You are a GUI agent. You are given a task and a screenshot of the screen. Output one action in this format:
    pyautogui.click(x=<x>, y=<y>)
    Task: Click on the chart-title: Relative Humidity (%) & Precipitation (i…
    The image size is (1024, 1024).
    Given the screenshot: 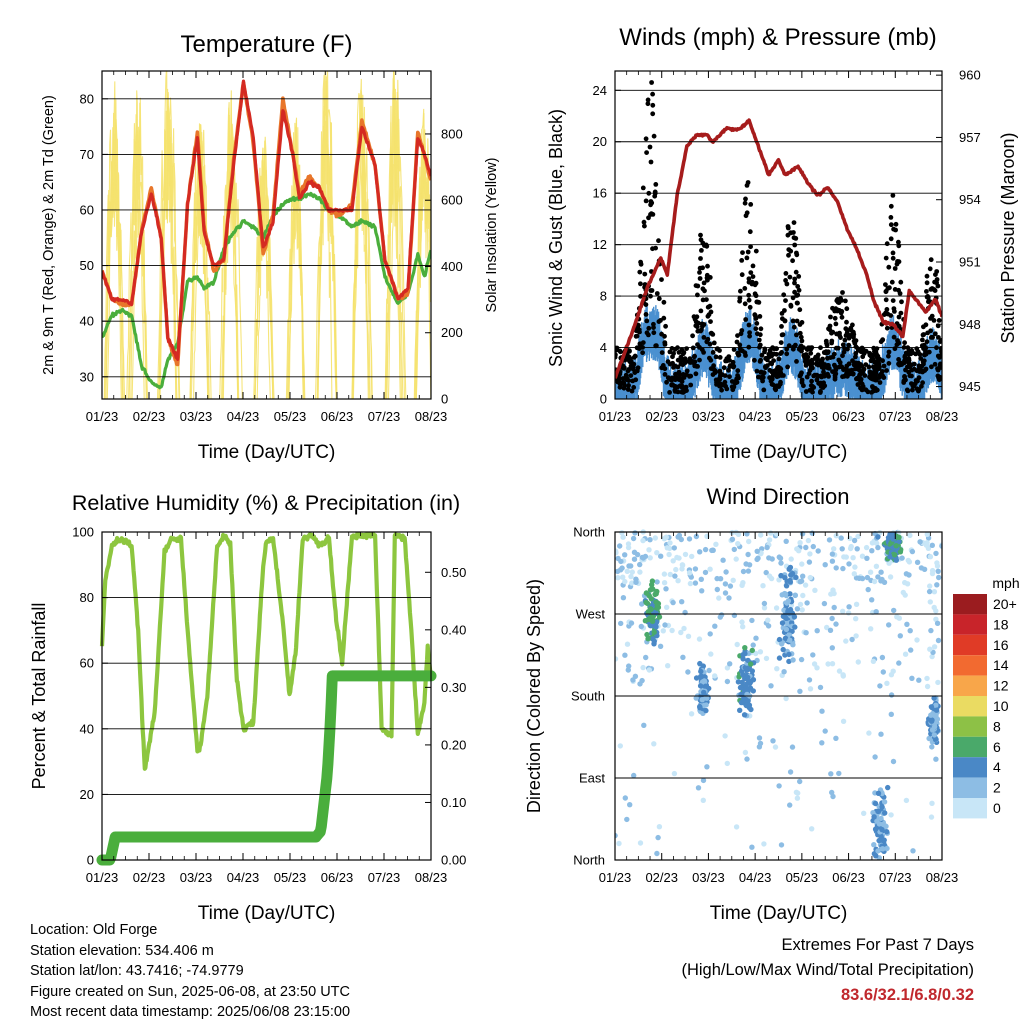 What is the action you would take?
    pyautogui.click(x=266, y=503)
    